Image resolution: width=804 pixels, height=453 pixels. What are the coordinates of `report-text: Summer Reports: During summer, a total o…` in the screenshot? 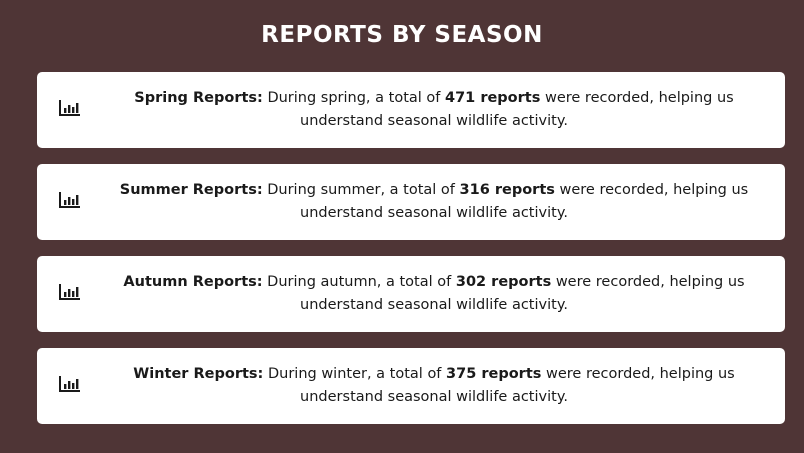 It's located at (434, 202).